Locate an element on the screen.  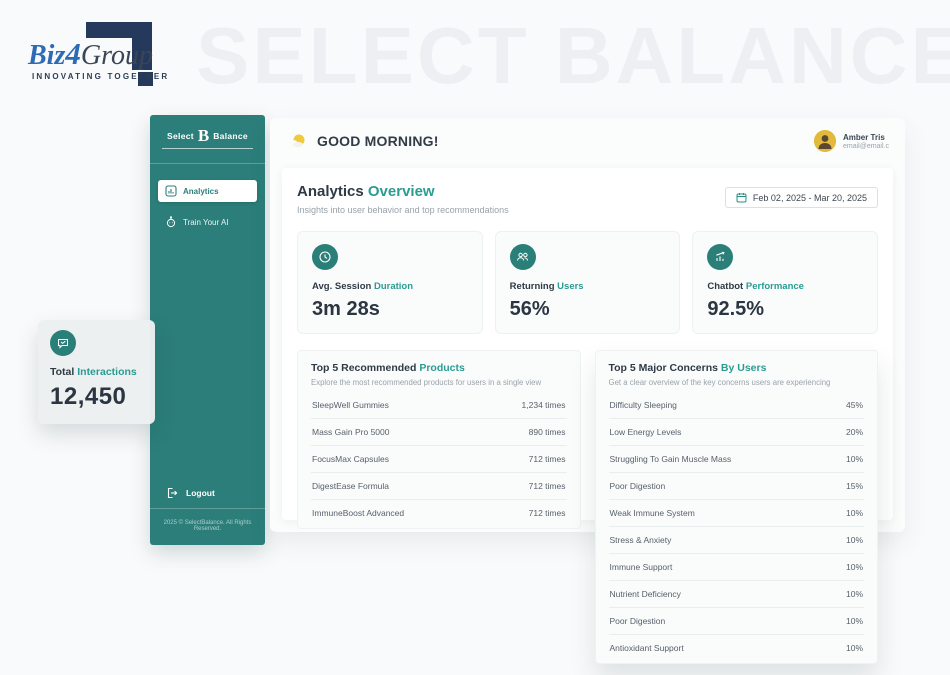
logout-button: Logout is located at coordinates (190, 493).